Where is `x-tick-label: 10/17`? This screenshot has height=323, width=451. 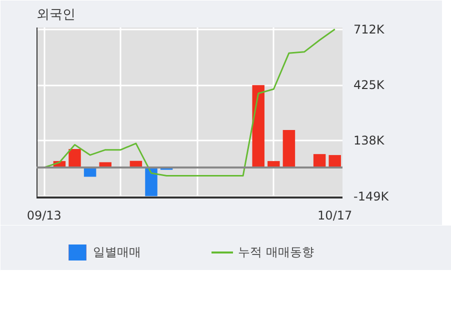 x-tick-label: 10/17 is located at coordinates (335, 215).